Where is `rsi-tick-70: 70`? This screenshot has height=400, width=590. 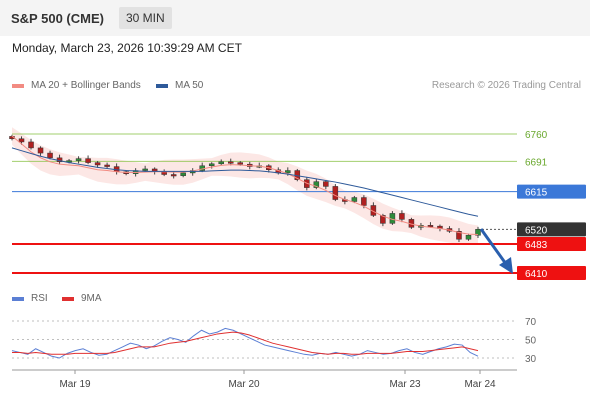
rsi-tick-70: 70 is located at coordinates (531, 322).